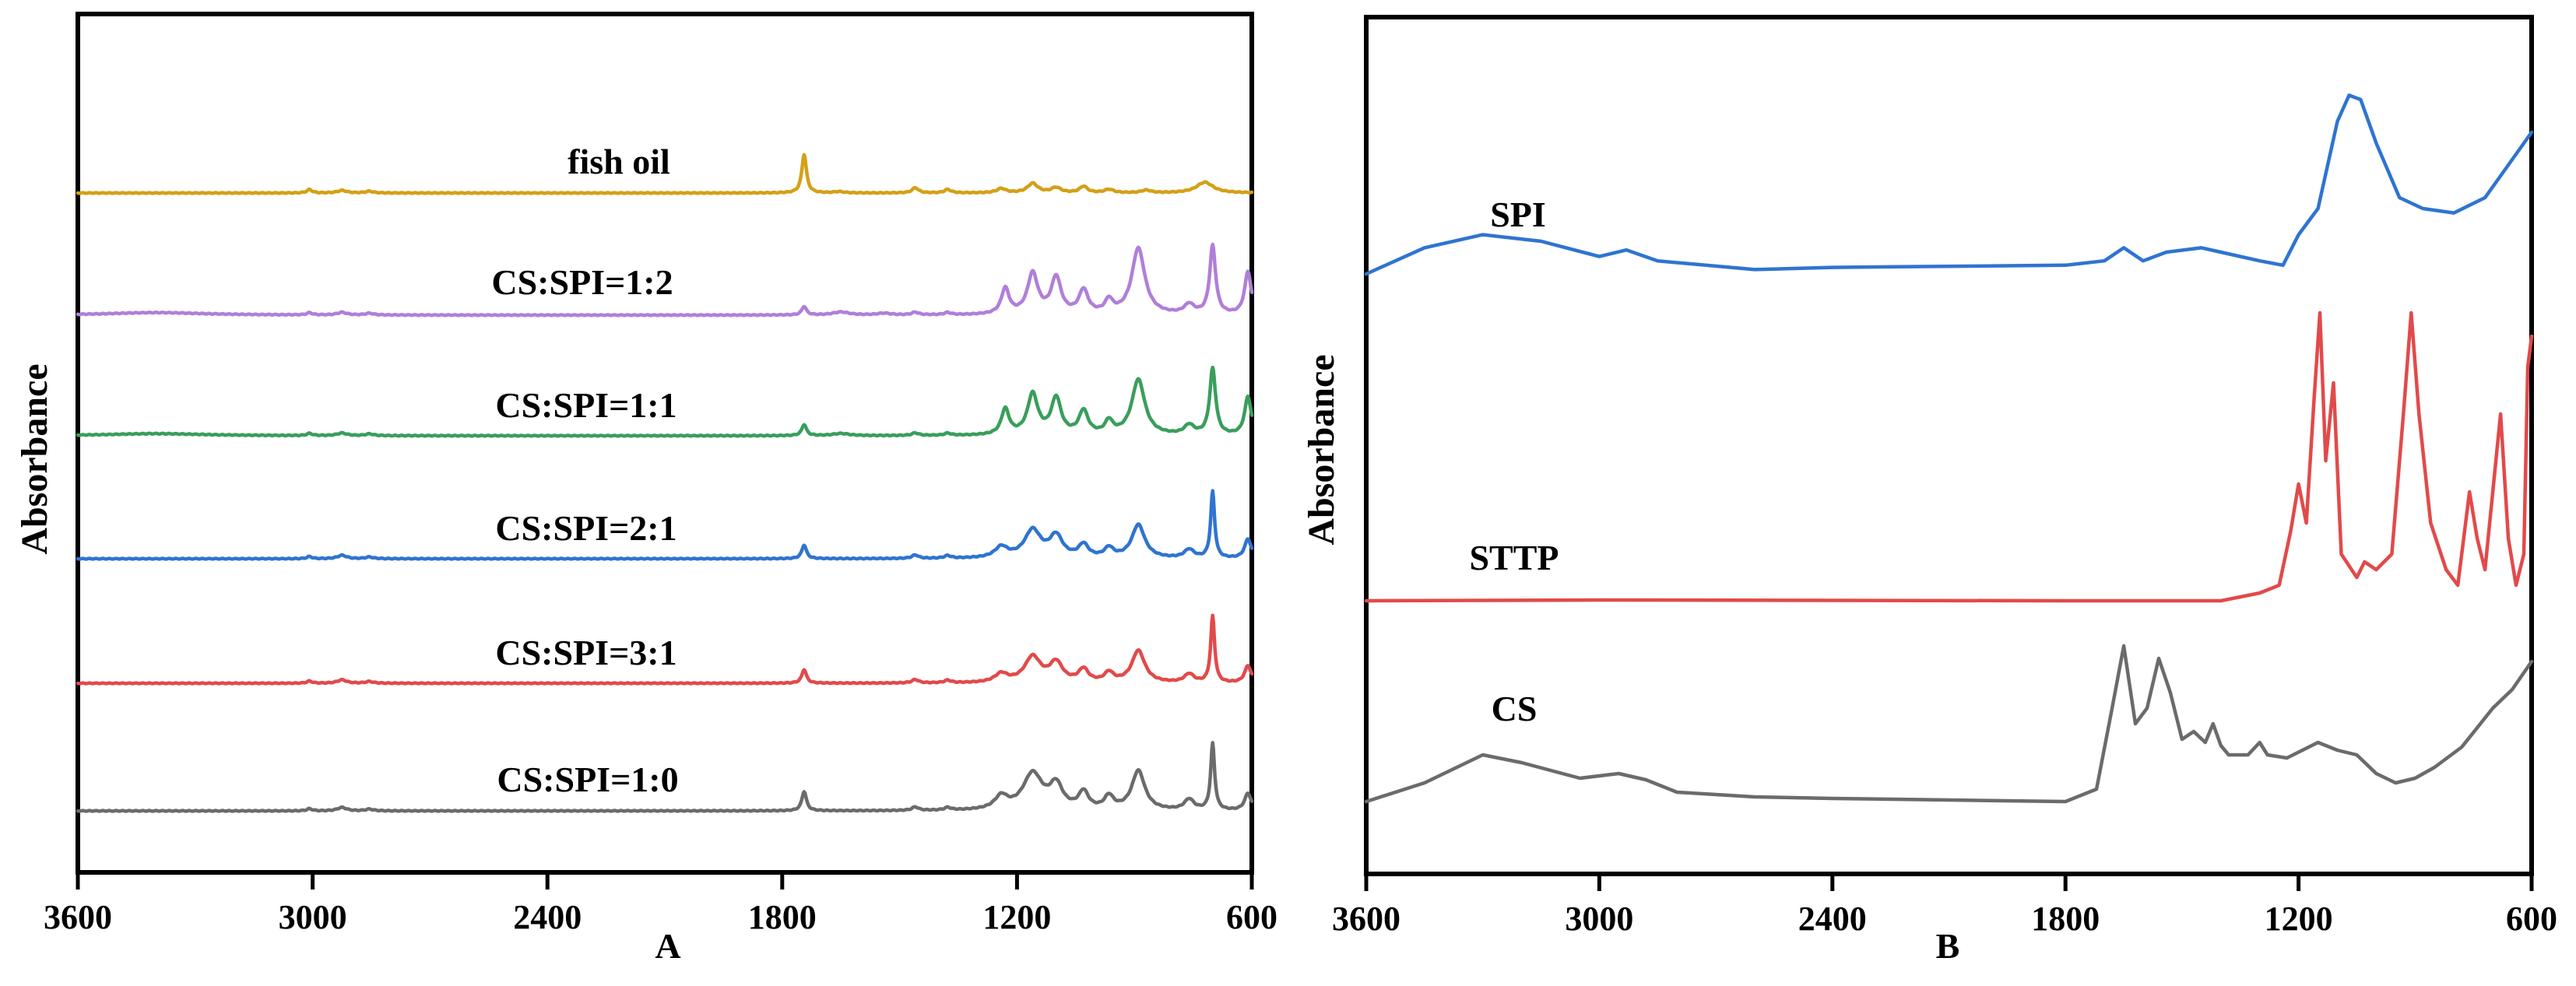 The image size is (2576, 986). I want to click on series-label-fish-oil: fish oil, so click(619, 161).